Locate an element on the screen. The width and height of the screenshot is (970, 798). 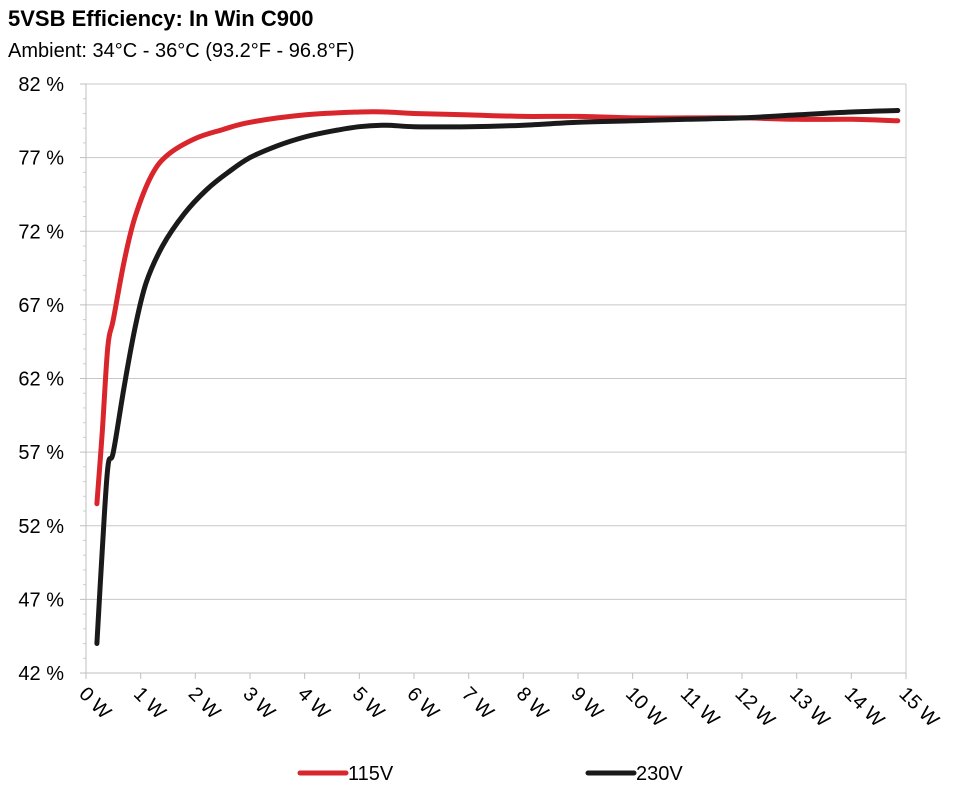
x-tick-label: 1 W is located at coordinates (149, 703).